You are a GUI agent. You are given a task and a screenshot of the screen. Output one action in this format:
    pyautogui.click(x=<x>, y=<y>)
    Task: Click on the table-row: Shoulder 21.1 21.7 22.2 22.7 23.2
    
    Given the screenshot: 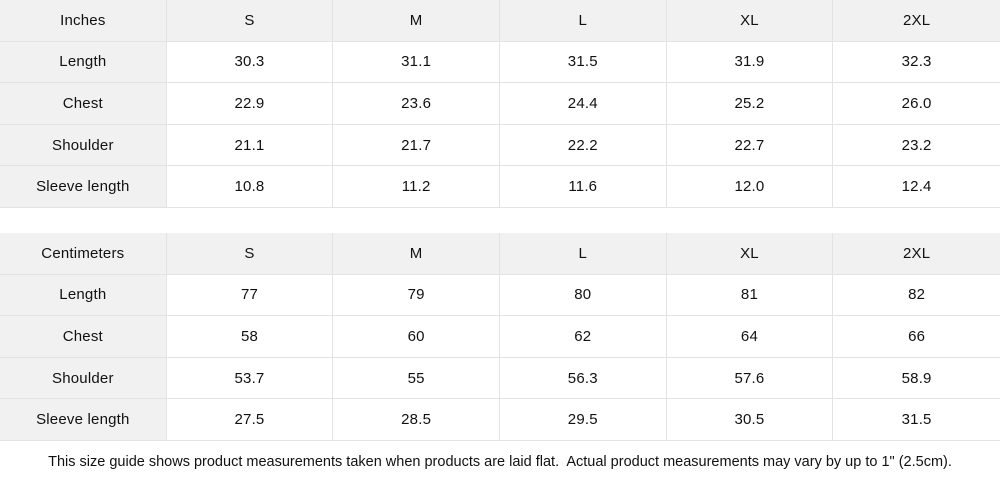 What is the action you would take?
    pyautogui.click(x=500, y=145)
    